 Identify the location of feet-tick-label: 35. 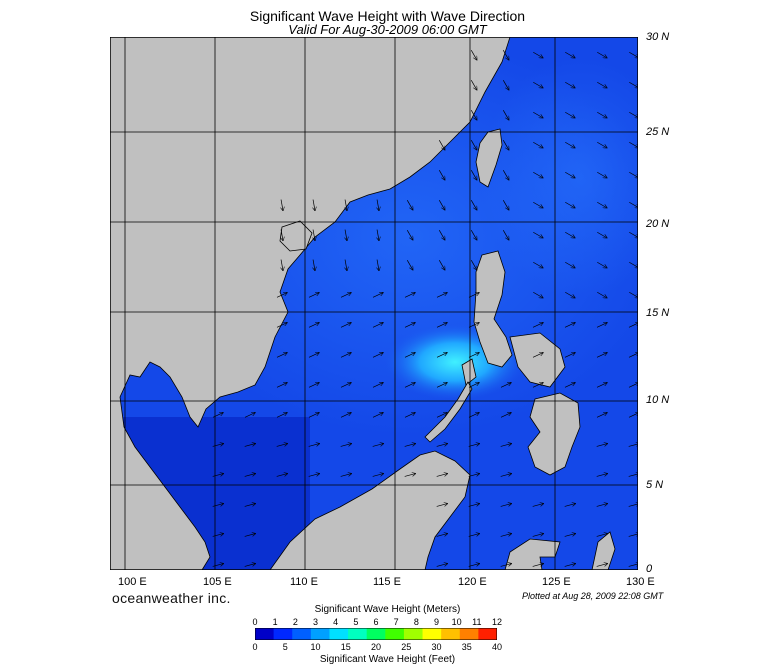
(466, 647).